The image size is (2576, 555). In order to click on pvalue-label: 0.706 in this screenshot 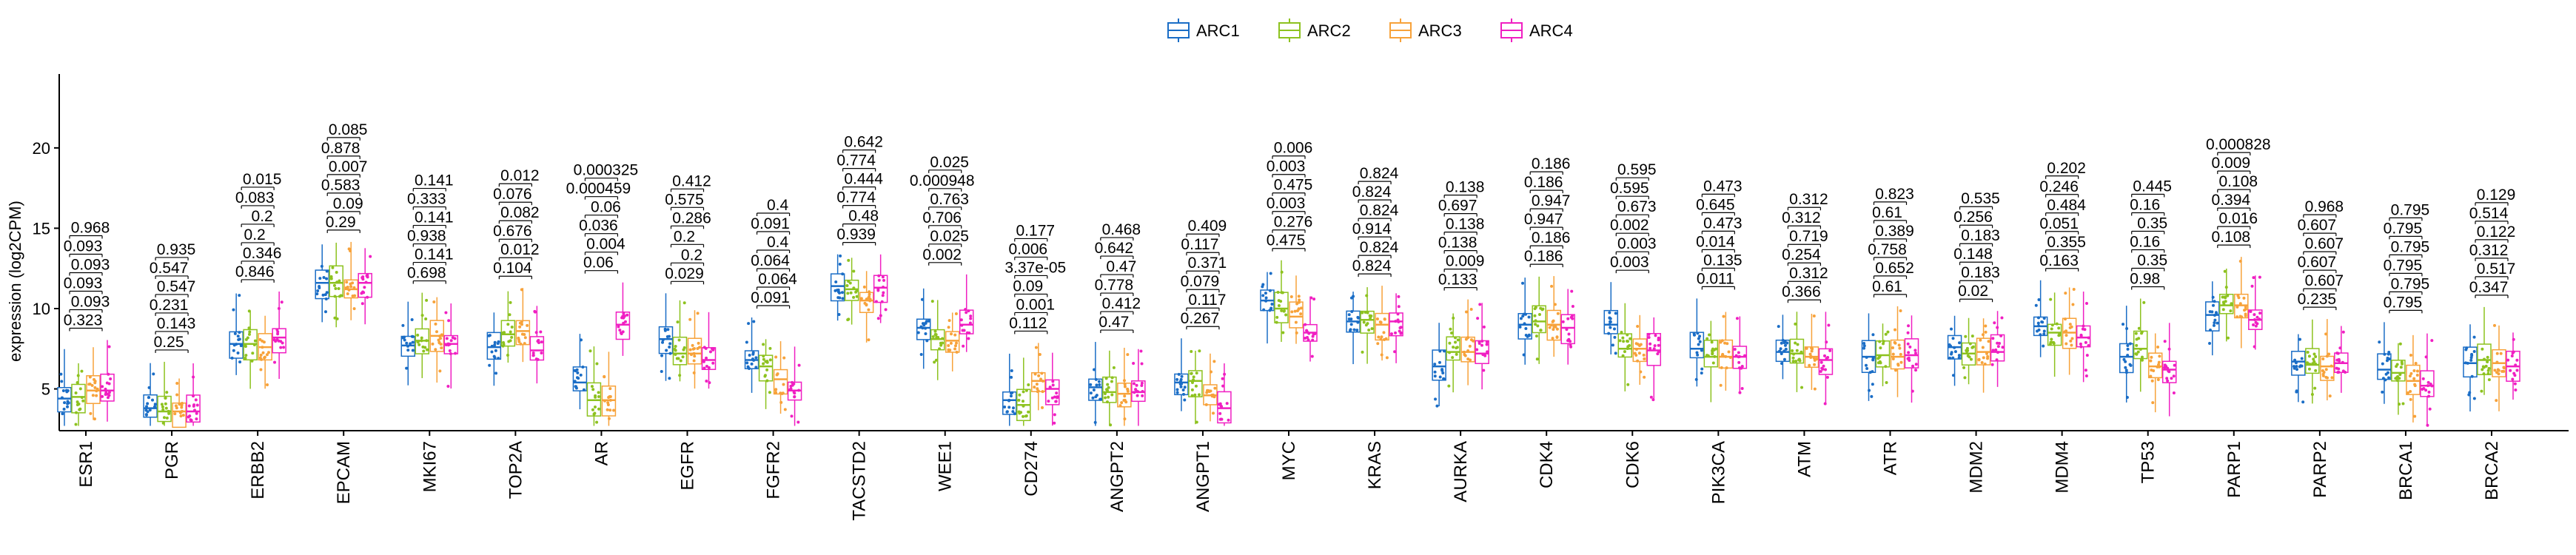, I will do `click(942, 217)`.